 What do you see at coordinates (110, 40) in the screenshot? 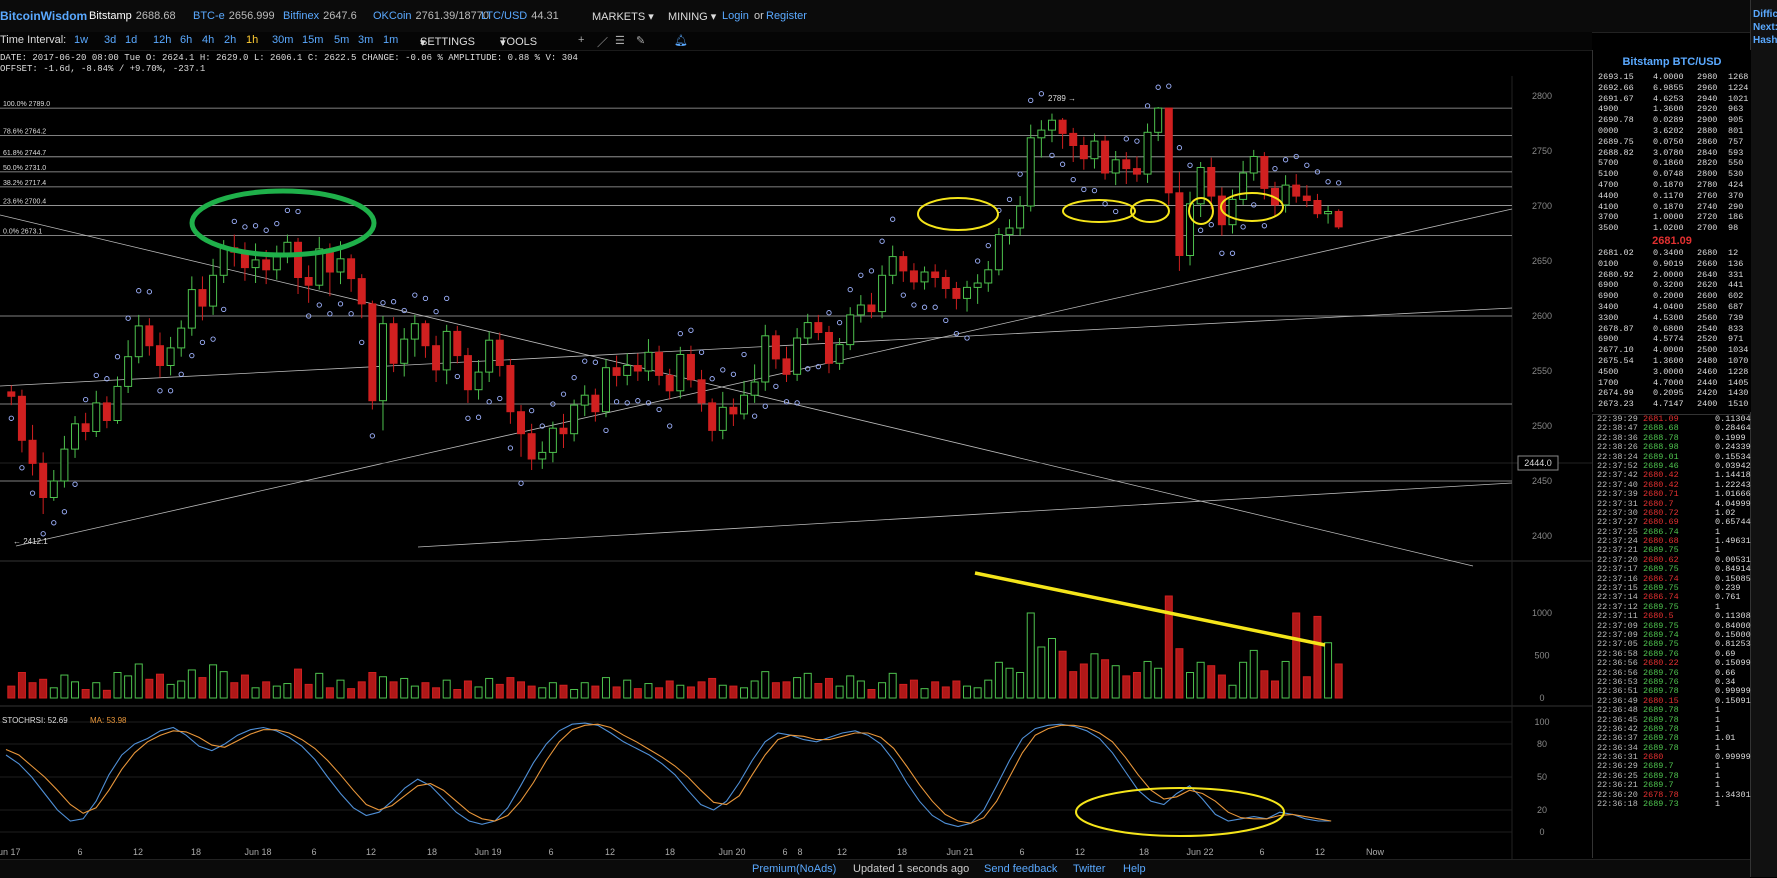
I see `interval-3d: 3d` at bounding box center [110, 40].